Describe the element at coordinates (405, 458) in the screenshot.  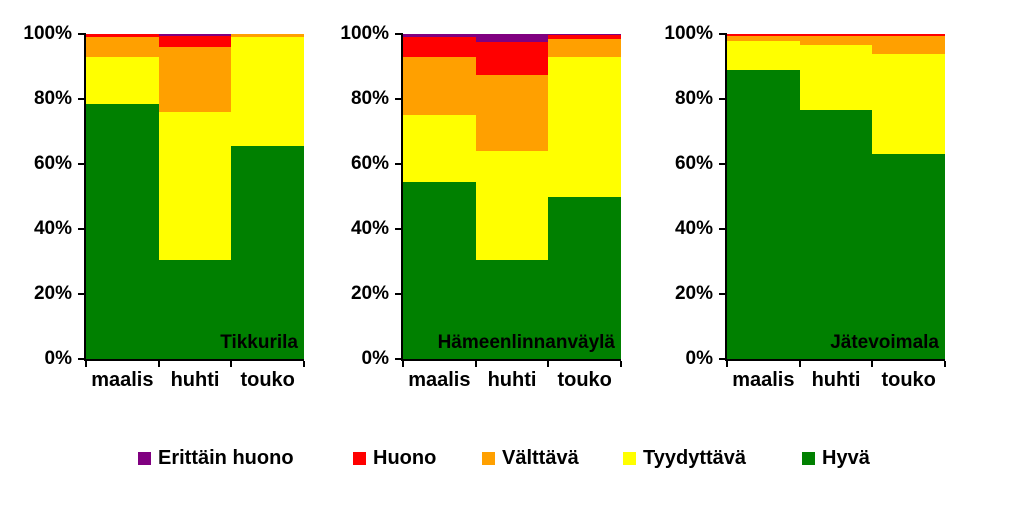
I see `legend-label: Huono` at that location.